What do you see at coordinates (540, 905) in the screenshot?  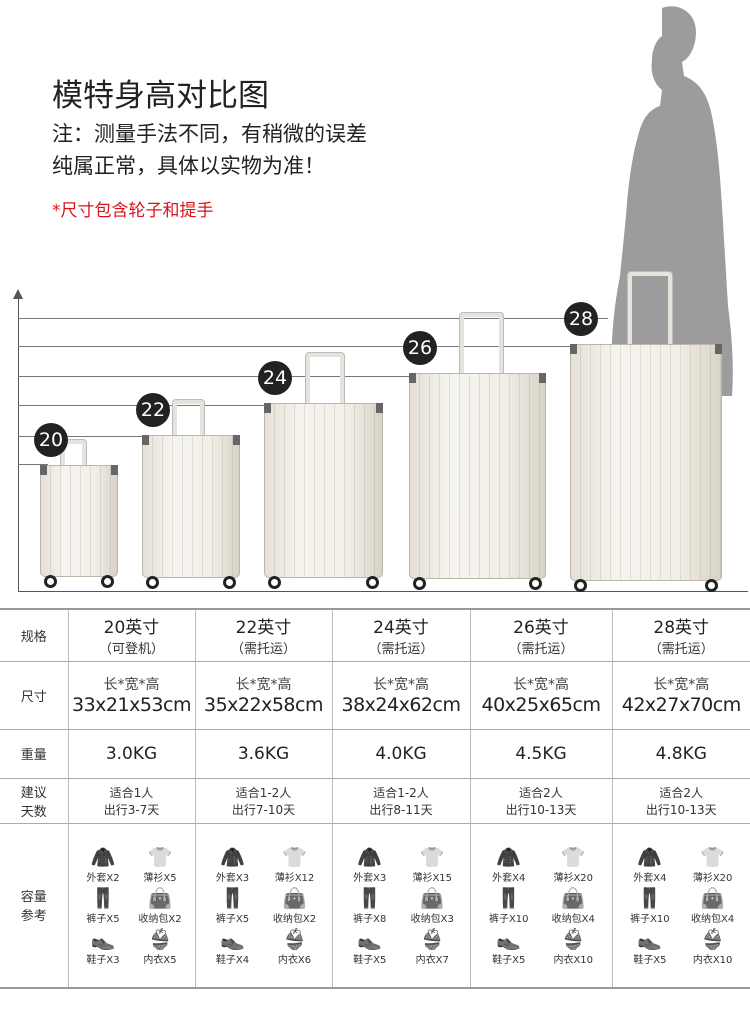 I see `capacity-cell: 🧥 外套X4 👕 薄衫X20 👖 裤子X10 👜 收纳包X4 👞 鞋子X5 👙 内衣X10` at bounding box center [540, 905].